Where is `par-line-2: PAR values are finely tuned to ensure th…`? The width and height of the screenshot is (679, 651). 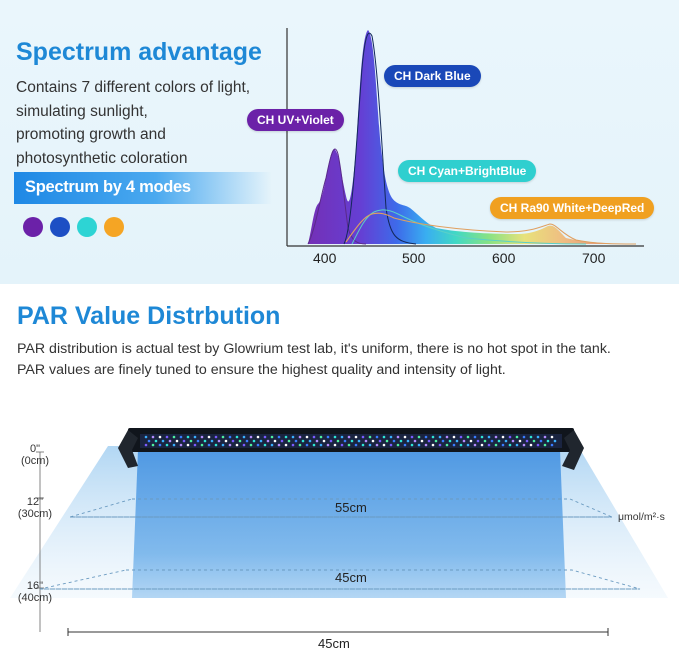 par-line-2: PAR values are finely tuned to ensure th… is located at coordinates (261, 370).